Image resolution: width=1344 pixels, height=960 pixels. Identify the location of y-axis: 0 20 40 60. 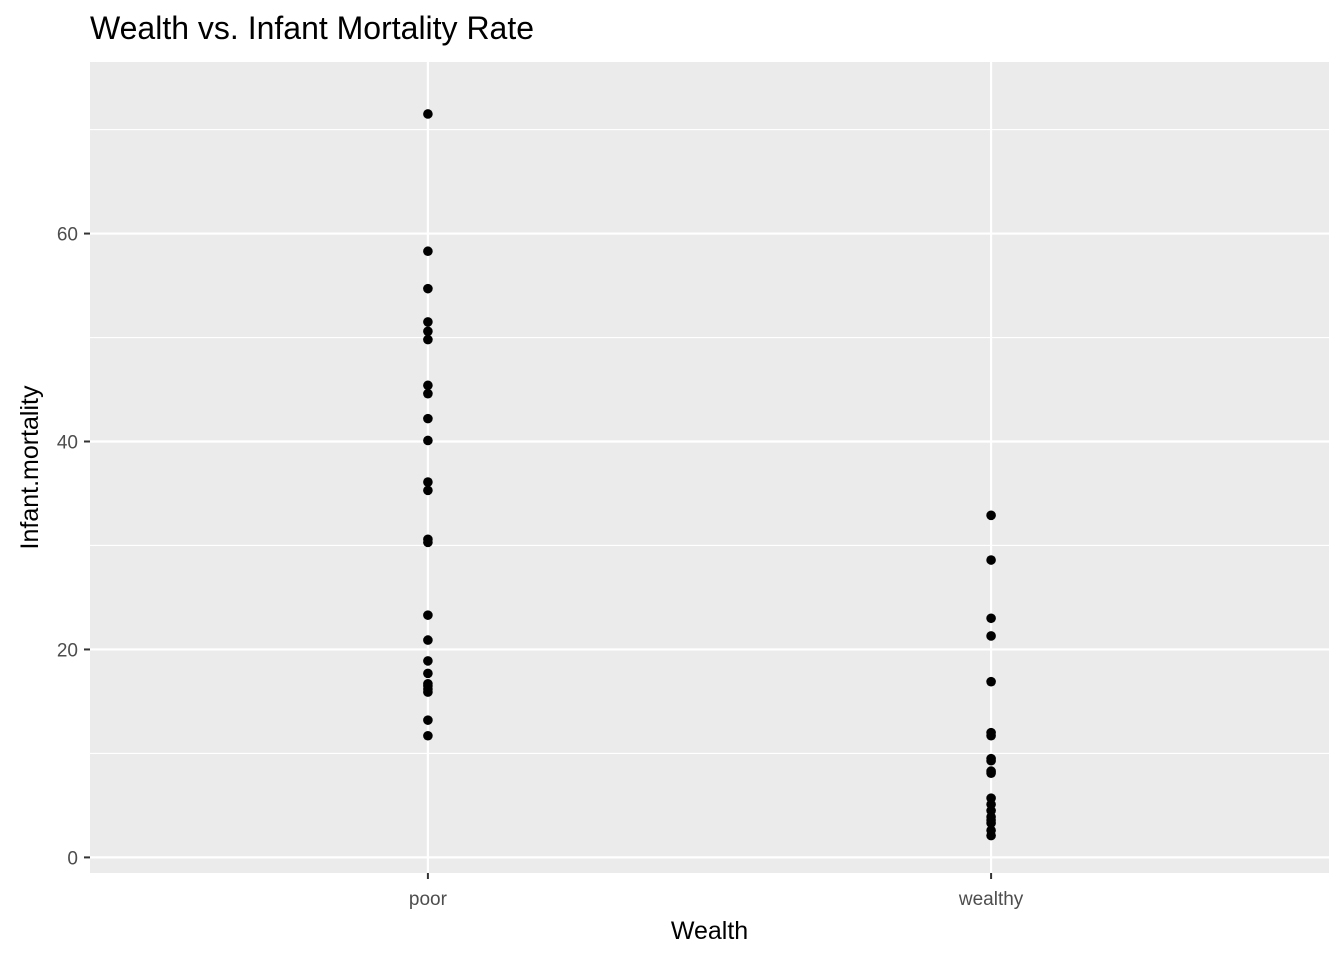
(73, 547).